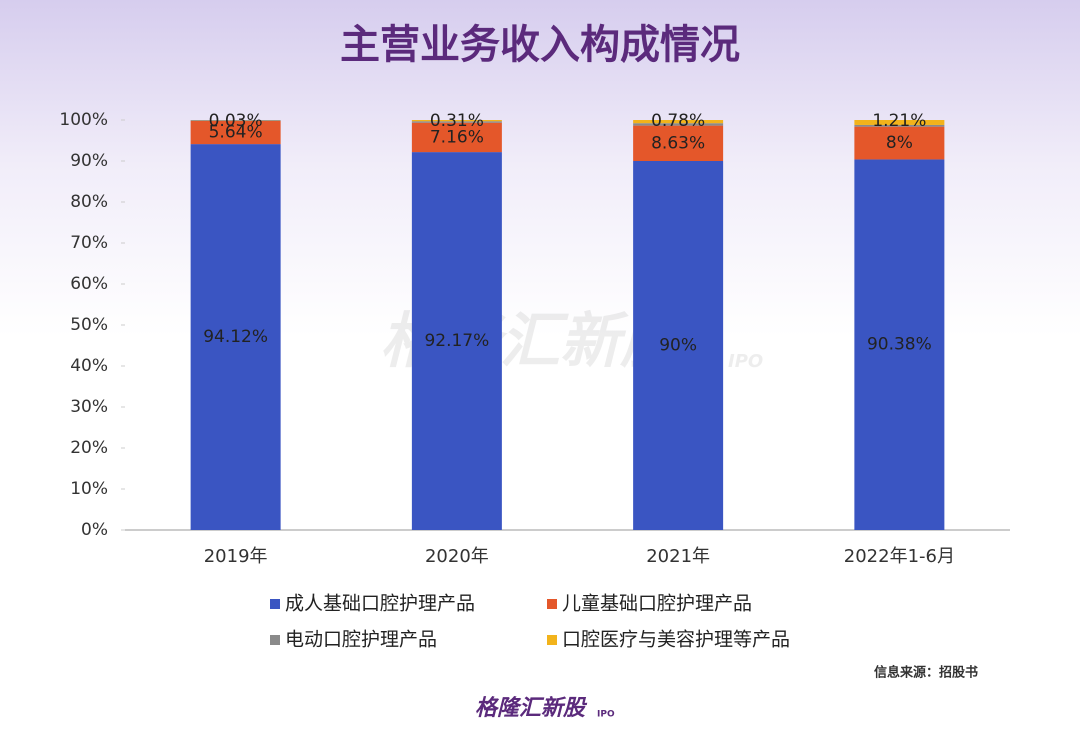  Describe the element at coordinates (83, 120) in the screenshot. I see `y-tick-label: 100%` at that location.